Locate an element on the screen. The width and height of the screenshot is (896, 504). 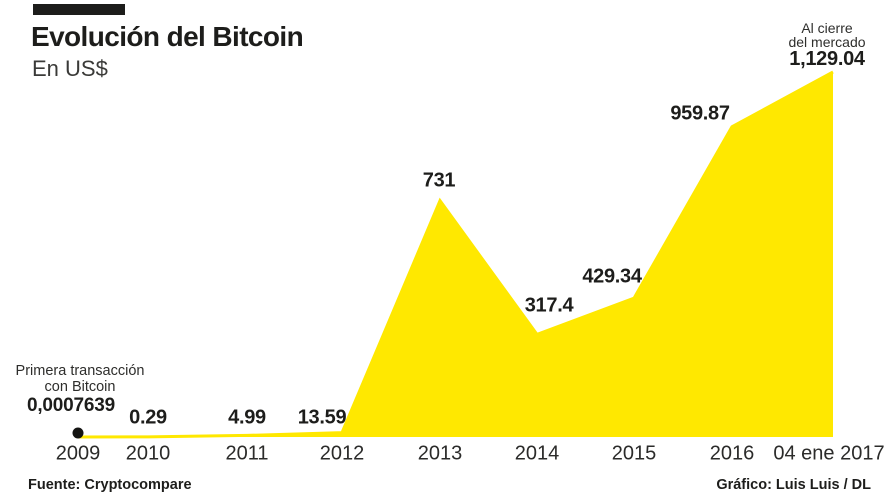
value-label-2010: 0.29 is located at coordinates (148, 417).